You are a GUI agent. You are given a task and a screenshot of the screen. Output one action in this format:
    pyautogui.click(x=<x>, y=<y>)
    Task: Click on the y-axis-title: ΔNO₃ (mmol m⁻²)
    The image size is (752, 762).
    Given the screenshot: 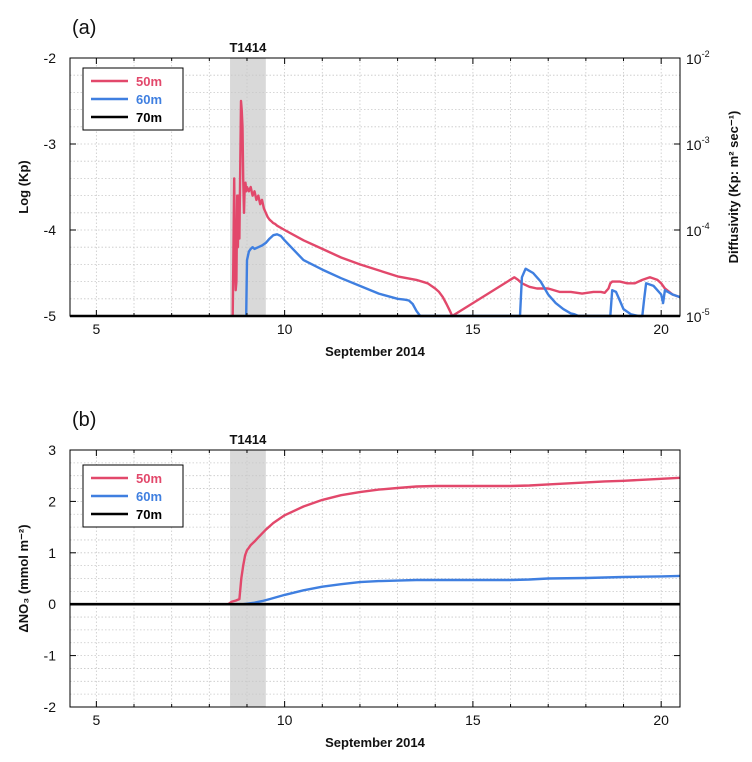 What is the action you would take?
    pyautogui.click(x=23, y=578)
    